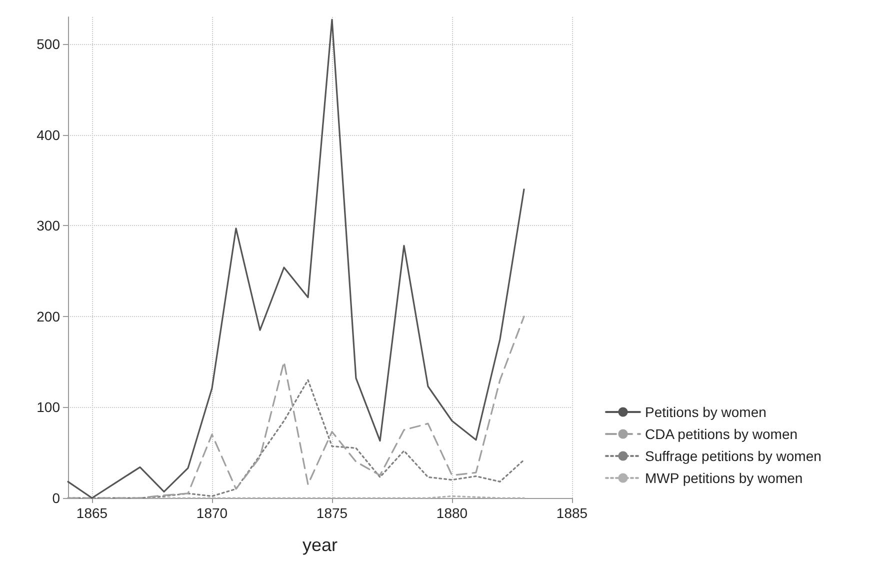 The height and width of the screenshot is (578, 871). What do you see at coordinates (452, 513) in the screenshot?
I see `x-tick-label: 1880` at bounding box center [452, 513].